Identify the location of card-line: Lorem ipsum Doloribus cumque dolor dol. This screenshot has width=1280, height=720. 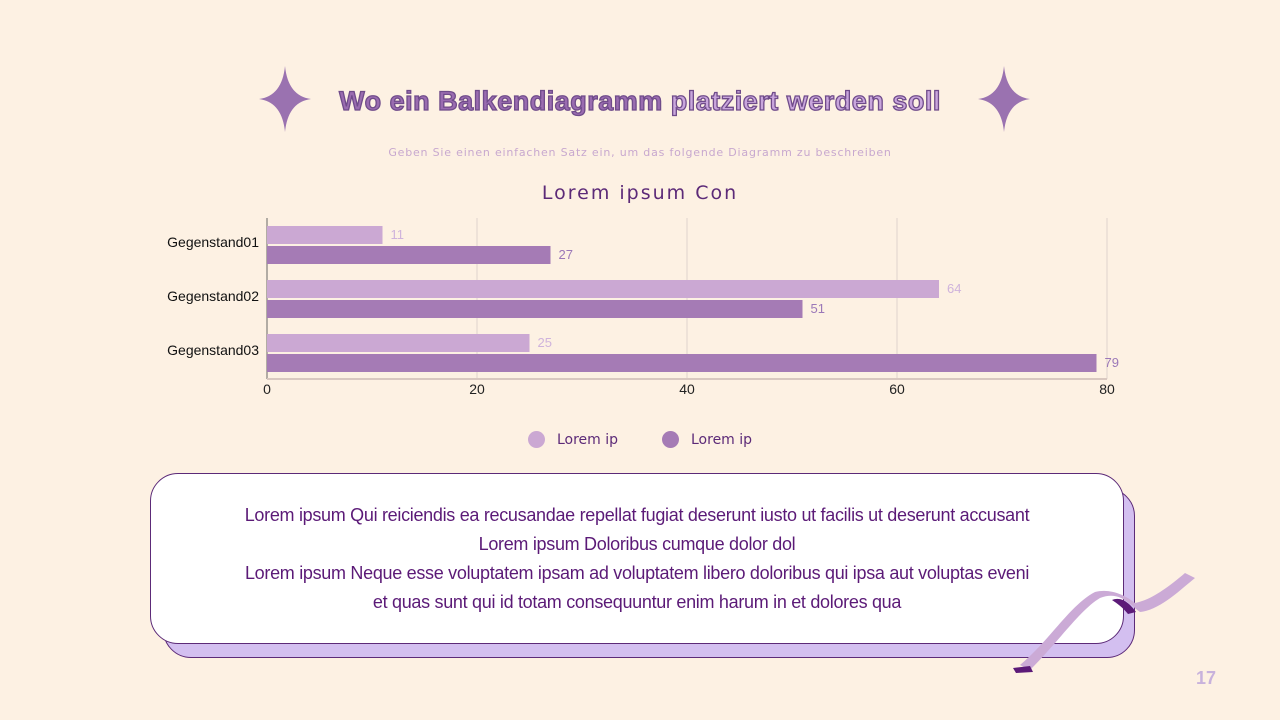
(637, 543).